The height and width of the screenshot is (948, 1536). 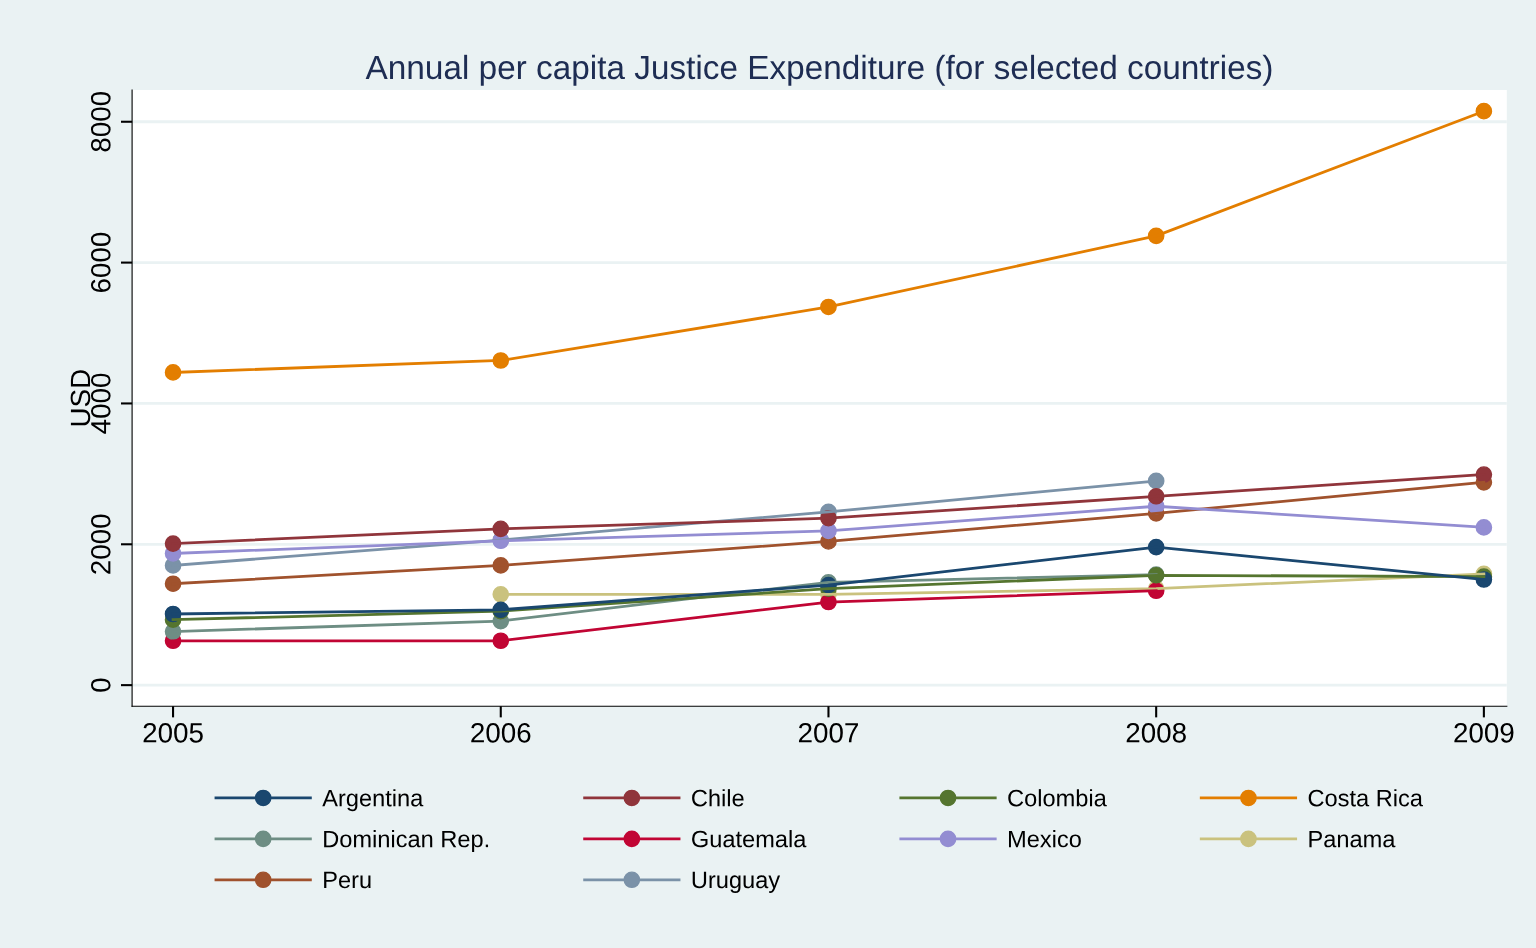 I want to click on legend-label: Mexico, so click(x=1044, y=839).